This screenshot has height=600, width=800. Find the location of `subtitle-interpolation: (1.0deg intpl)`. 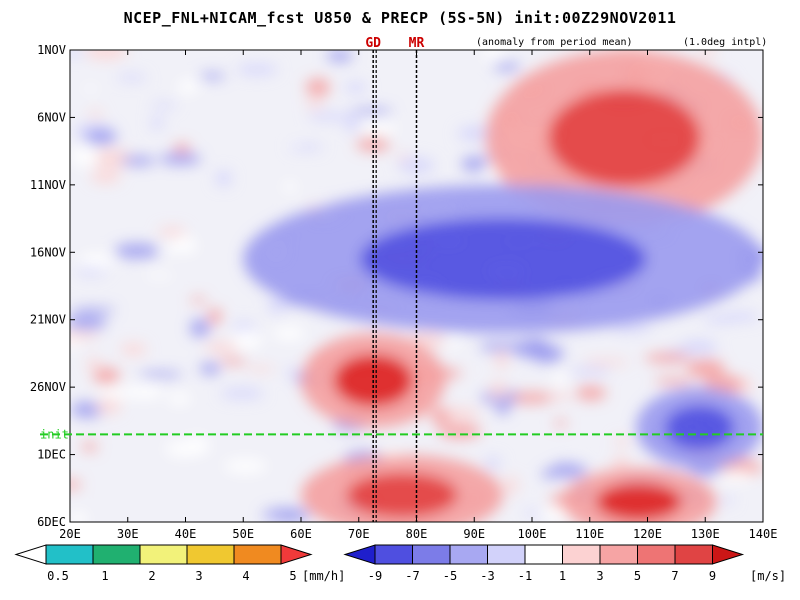

subtitle-interpolation: (1.0deg intpl) is located at coordinates (725, 42).